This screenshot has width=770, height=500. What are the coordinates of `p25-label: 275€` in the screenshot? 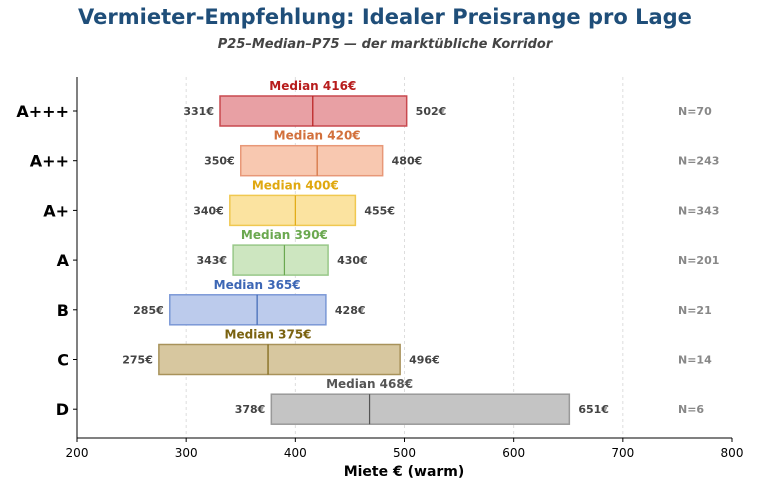 It's located at (137, 360).